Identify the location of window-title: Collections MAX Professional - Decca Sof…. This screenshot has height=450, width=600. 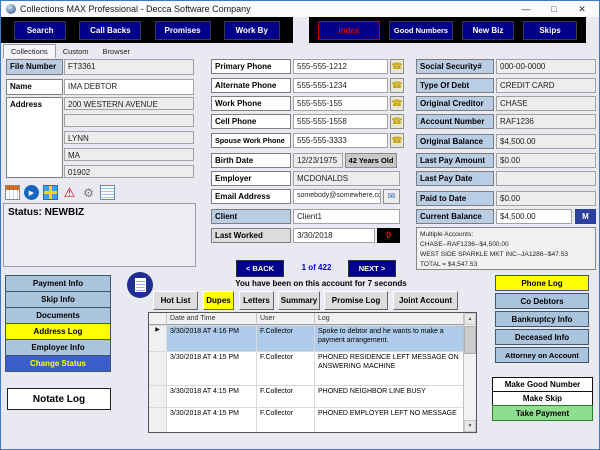
(135, 9).